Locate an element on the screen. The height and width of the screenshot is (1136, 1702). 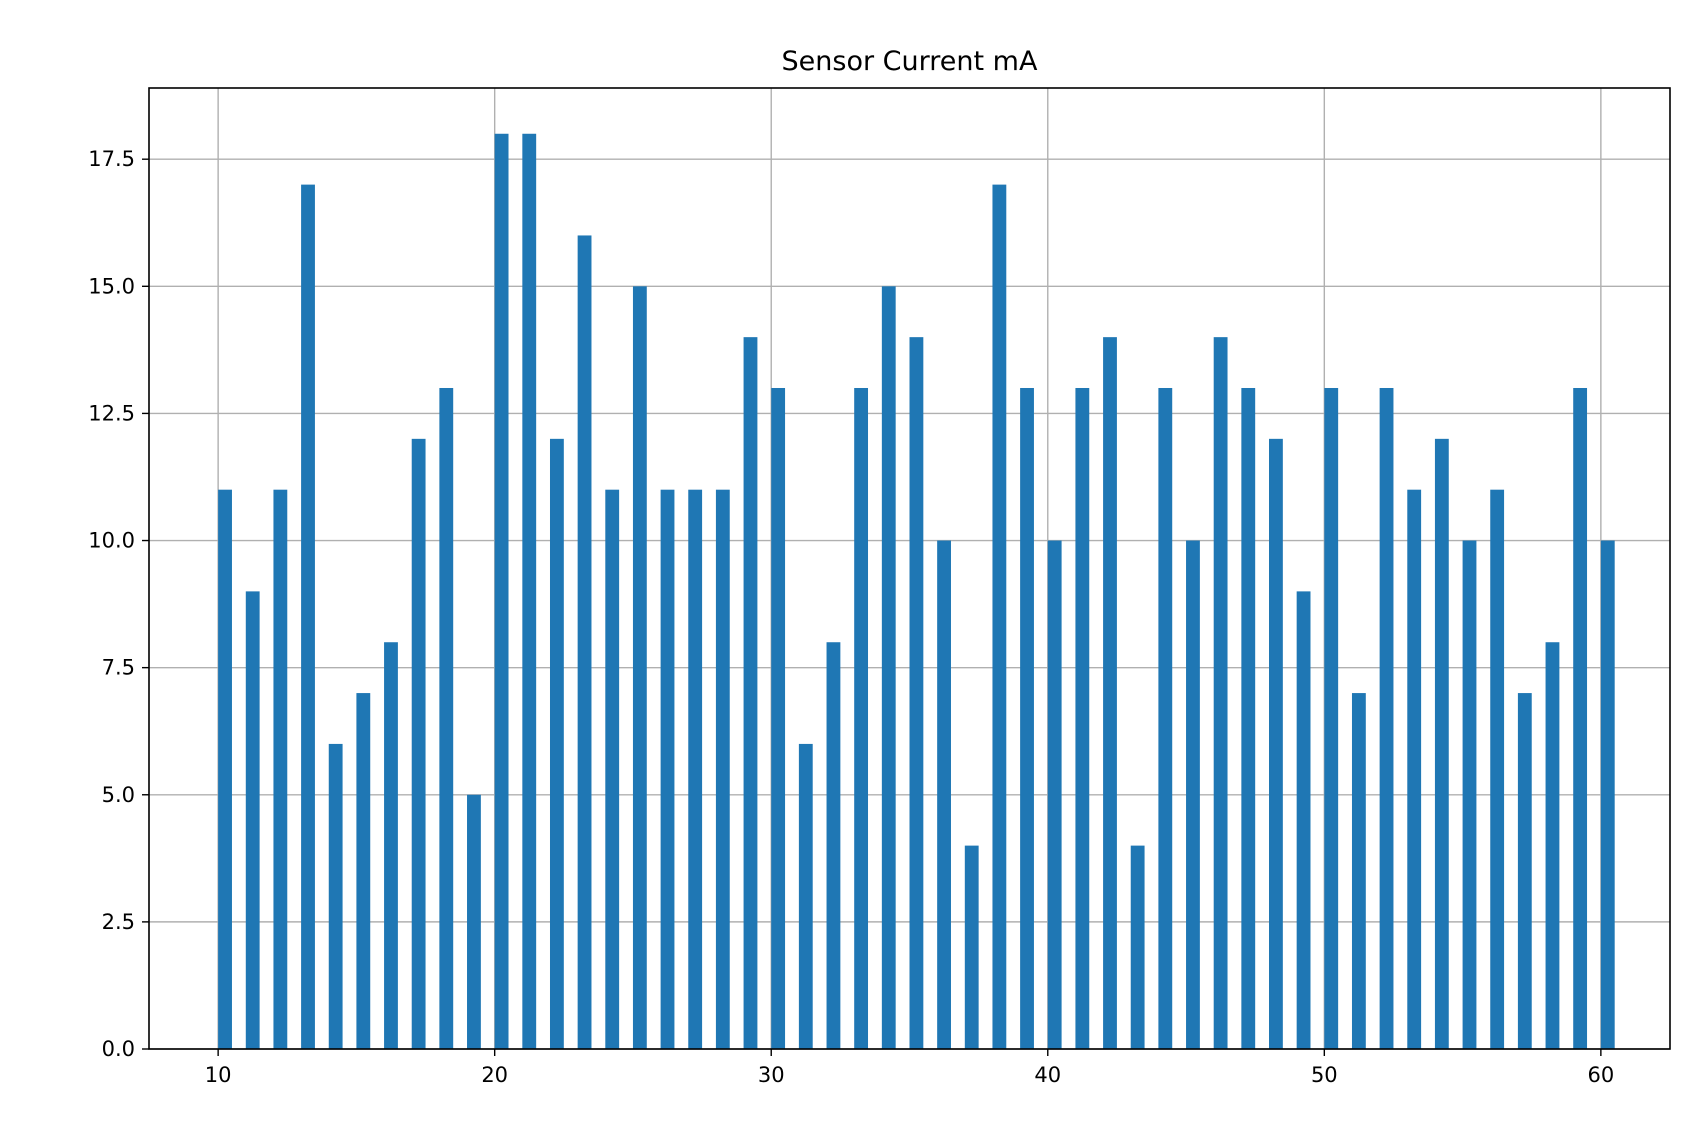
y-tick-label: 0.0 is located at coordinates (118, 1049).